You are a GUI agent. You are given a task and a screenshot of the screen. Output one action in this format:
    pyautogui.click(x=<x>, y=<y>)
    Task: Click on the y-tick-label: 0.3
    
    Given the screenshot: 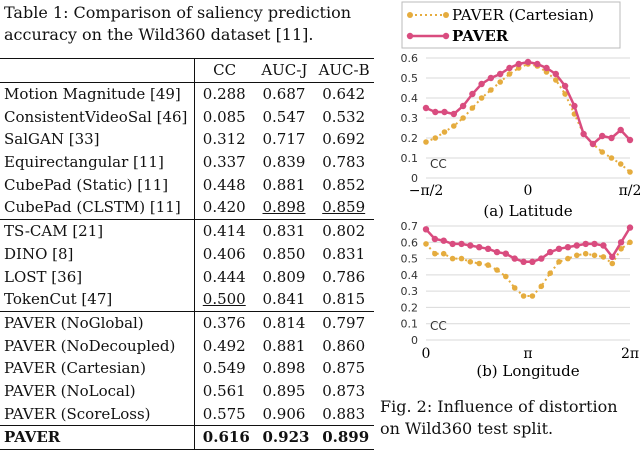 What is the action you would take?
    pyautogui.click(x=410, y=118)
    